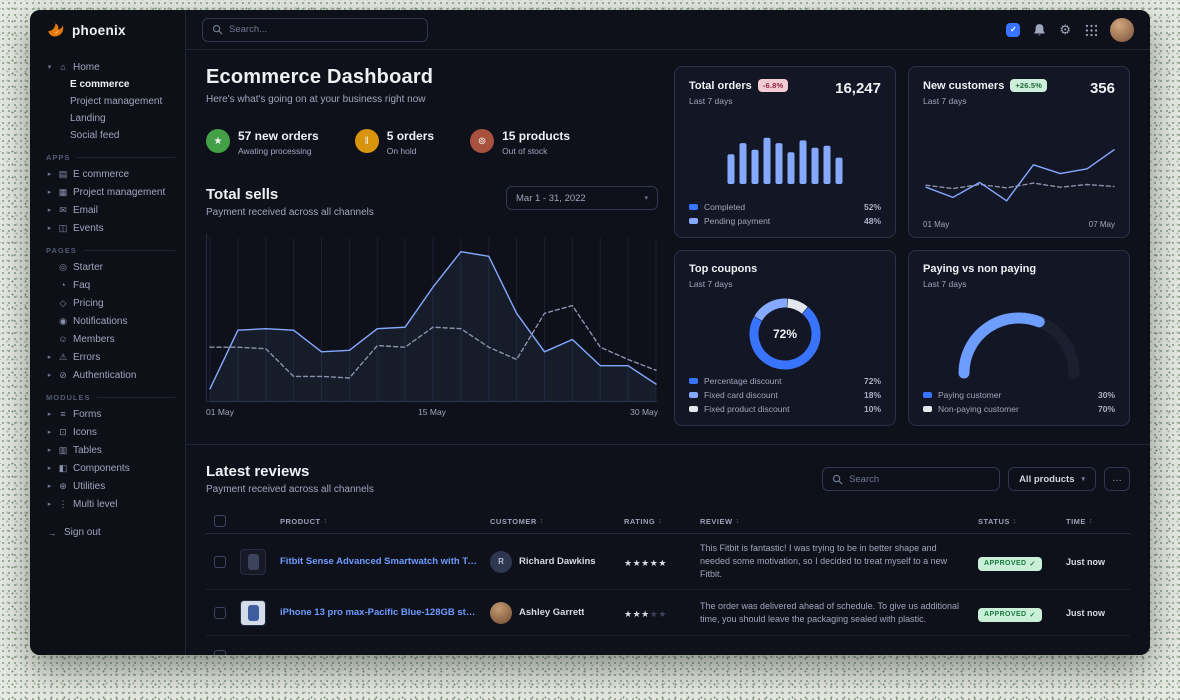 The image size is (1180, 700). What do you see at coordinates (737, 221) in the screenshot?
I see `legend-label: Pending payment` at bounding box center [737, 221].